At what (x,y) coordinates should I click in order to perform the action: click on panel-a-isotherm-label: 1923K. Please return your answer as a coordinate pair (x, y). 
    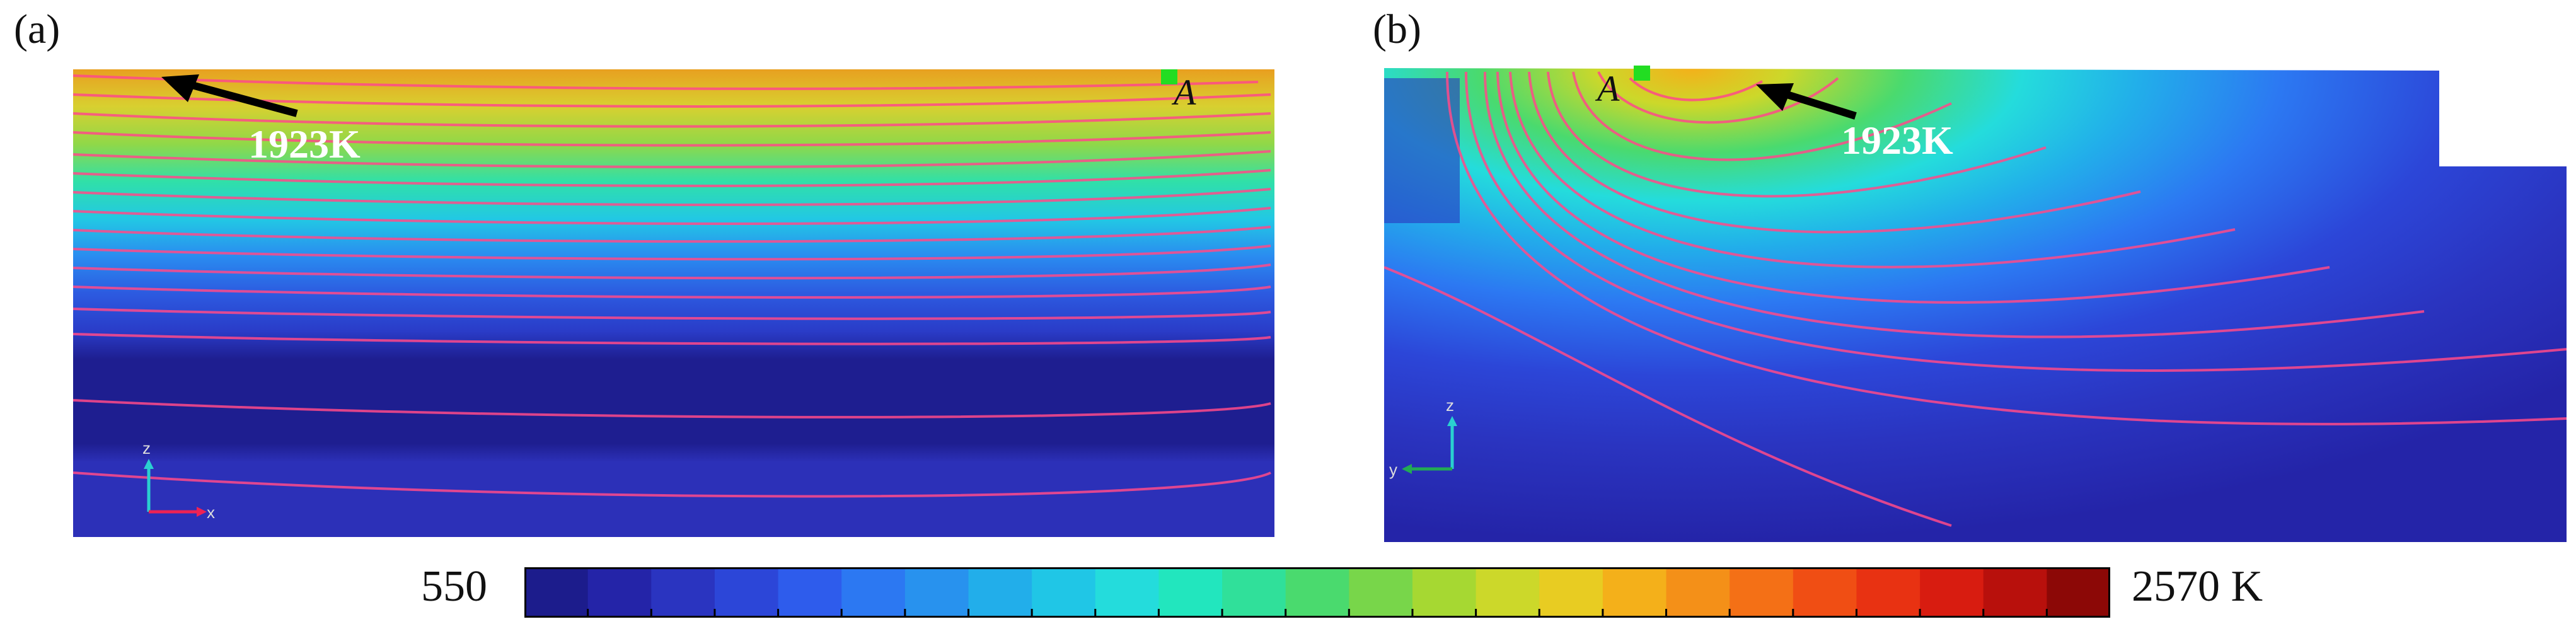
    Looking at the image, I should click on (304, 144).